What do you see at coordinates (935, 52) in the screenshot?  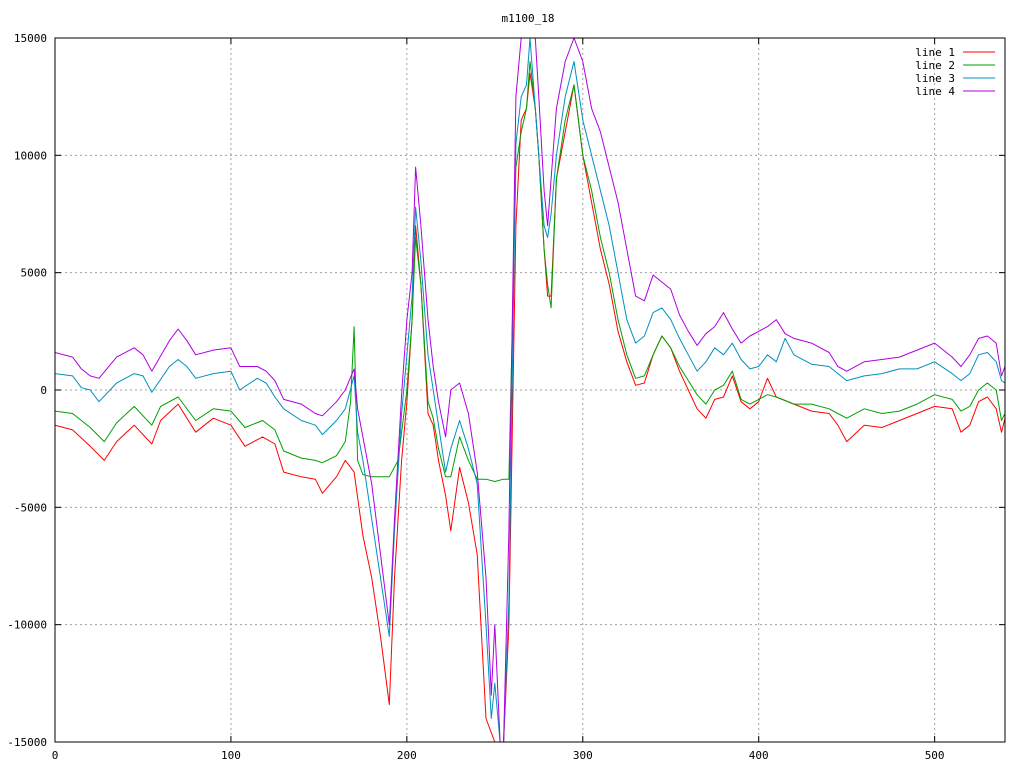 I see `legend-label: line 1` at bounding box center [935, 52].